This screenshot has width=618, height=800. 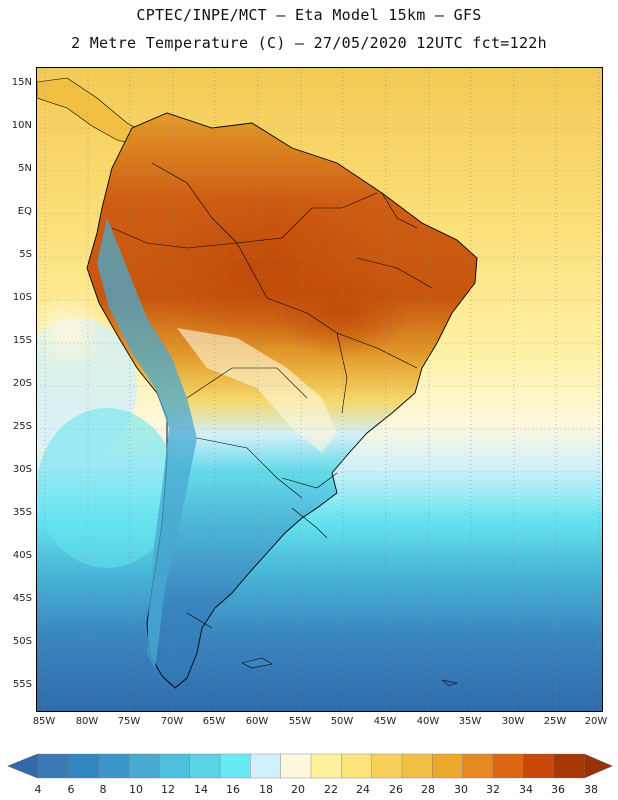 I want to click on colorbar-high-arrow, so click(x=598, y=766).